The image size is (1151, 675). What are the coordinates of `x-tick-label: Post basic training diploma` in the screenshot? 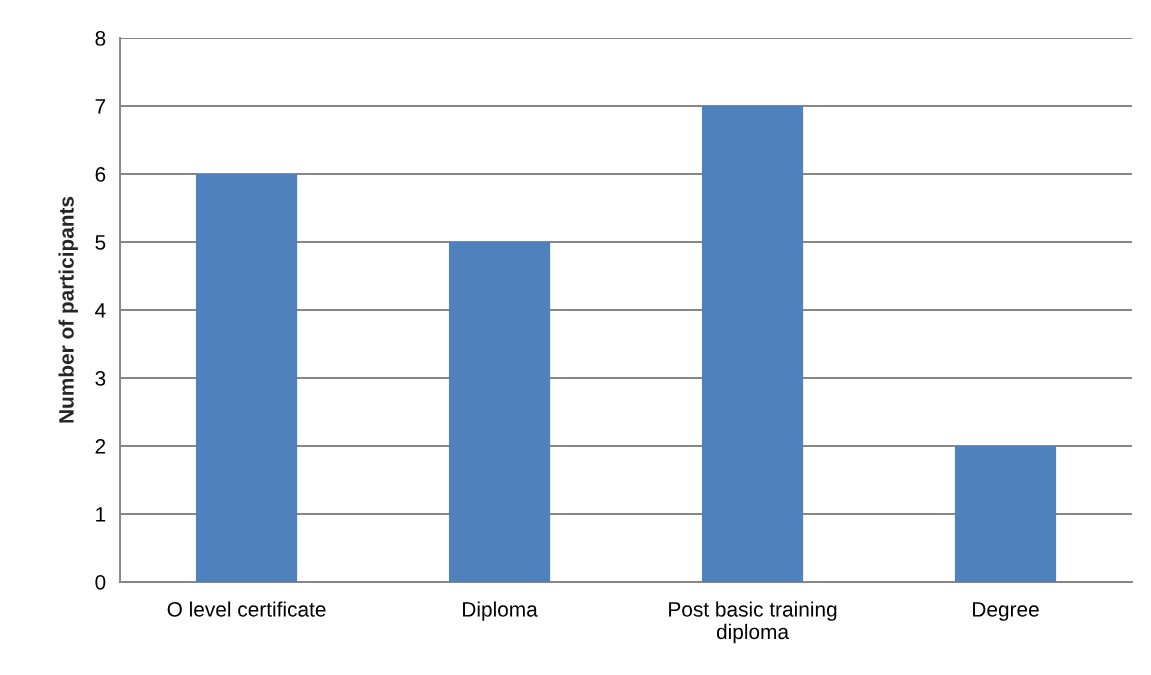 It's located at (753, 622).